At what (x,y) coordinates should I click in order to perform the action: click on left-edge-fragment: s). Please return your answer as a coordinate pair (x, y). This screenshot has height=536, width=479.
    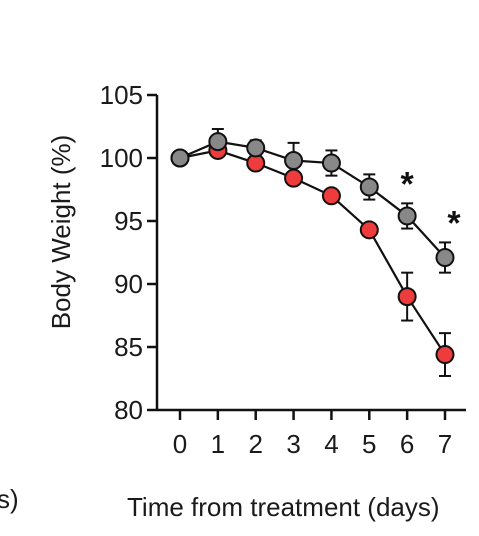
    Looking at the image, I should click on (9, 499).